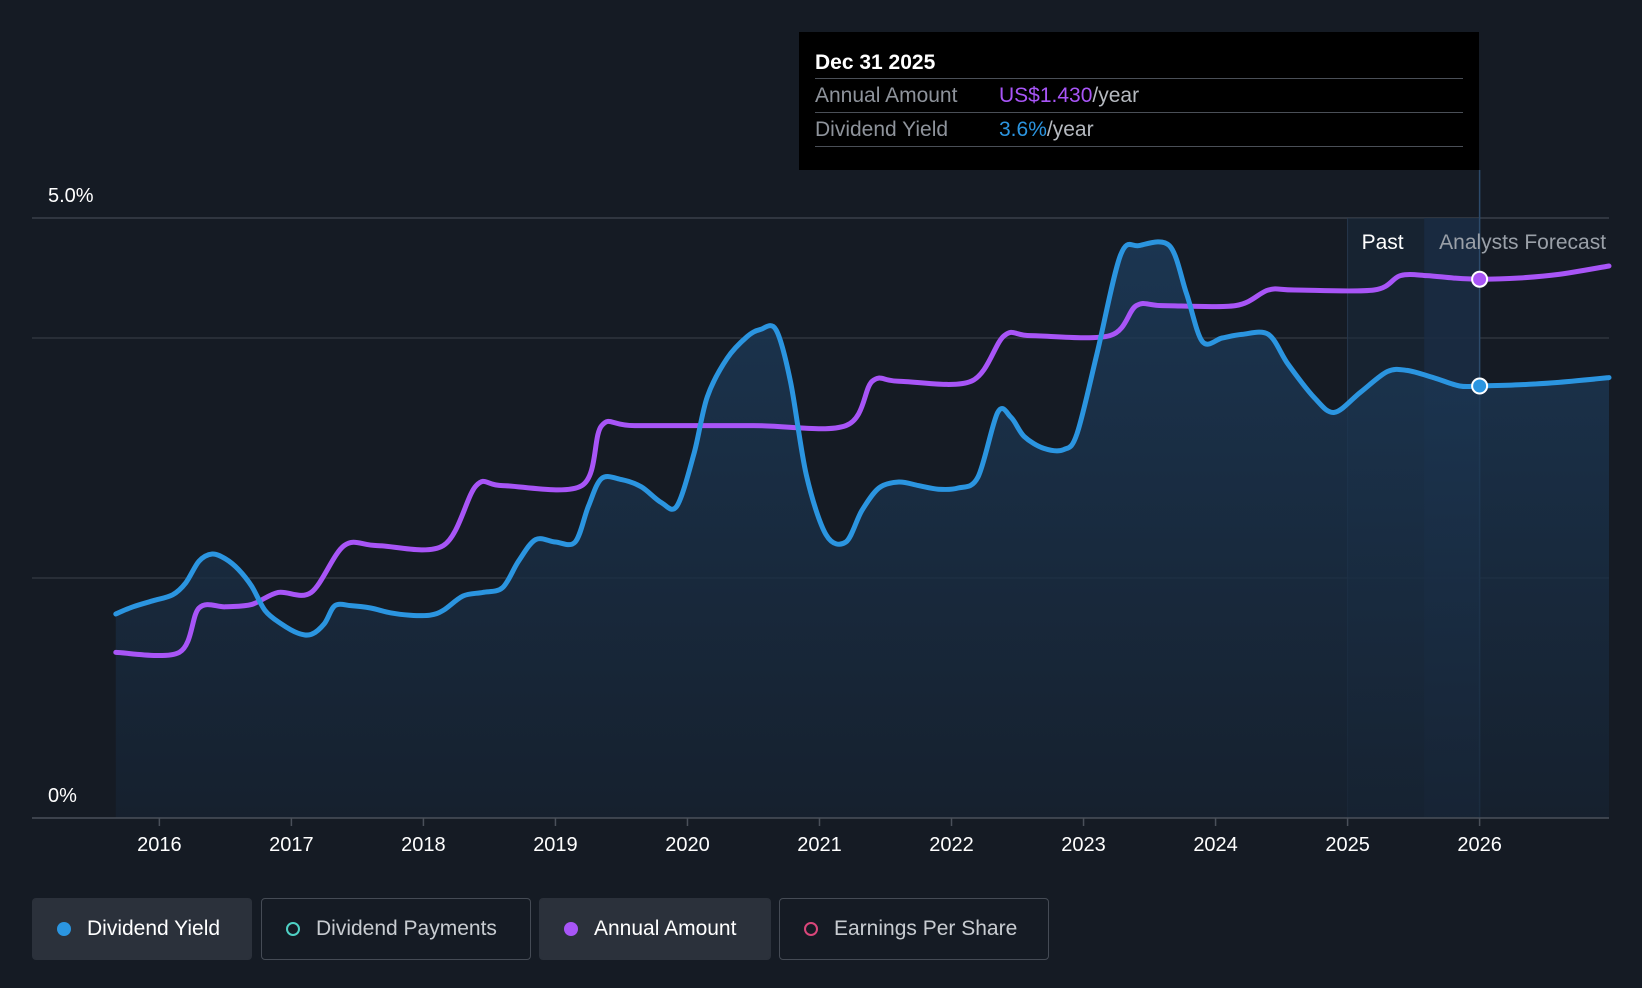  What do you see at coordinates (1479, 845) in the screenshot?
I see `x-tick-label: 2026` at bounding box center [1479, 845].